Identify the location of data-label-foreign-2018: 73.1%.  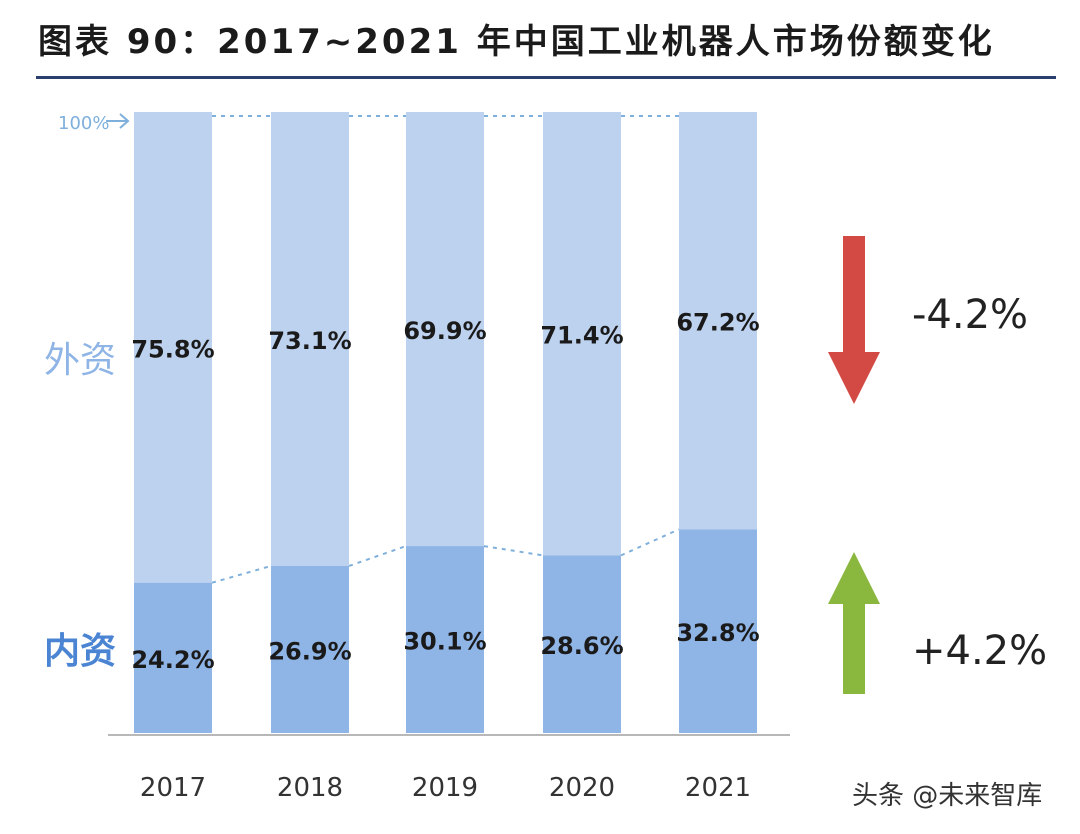
(309, 341).